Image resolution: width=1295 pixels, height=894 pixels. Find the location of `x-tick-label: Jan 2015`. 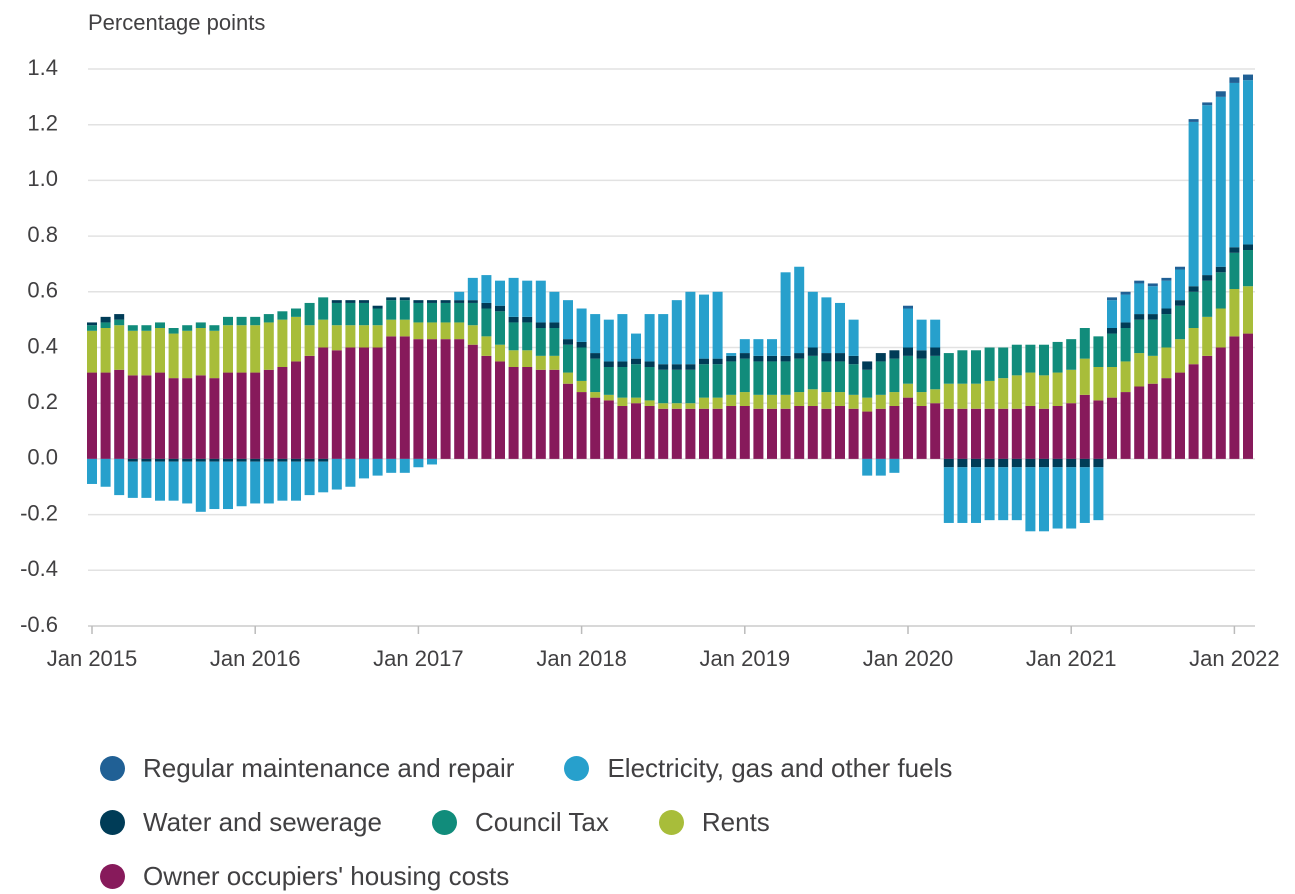

x-tick-label: Jan 2015 is located at coordinates (92, 658).